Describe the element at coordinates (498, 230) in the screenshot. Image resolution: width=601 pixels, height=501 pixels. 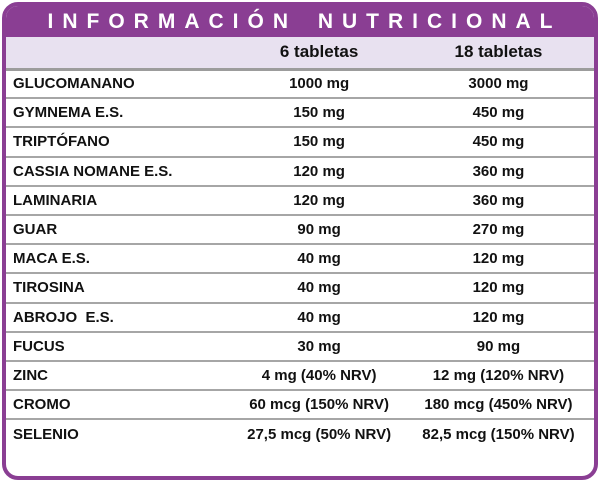
I see `value-18-tablets: 270 mg` at that location.